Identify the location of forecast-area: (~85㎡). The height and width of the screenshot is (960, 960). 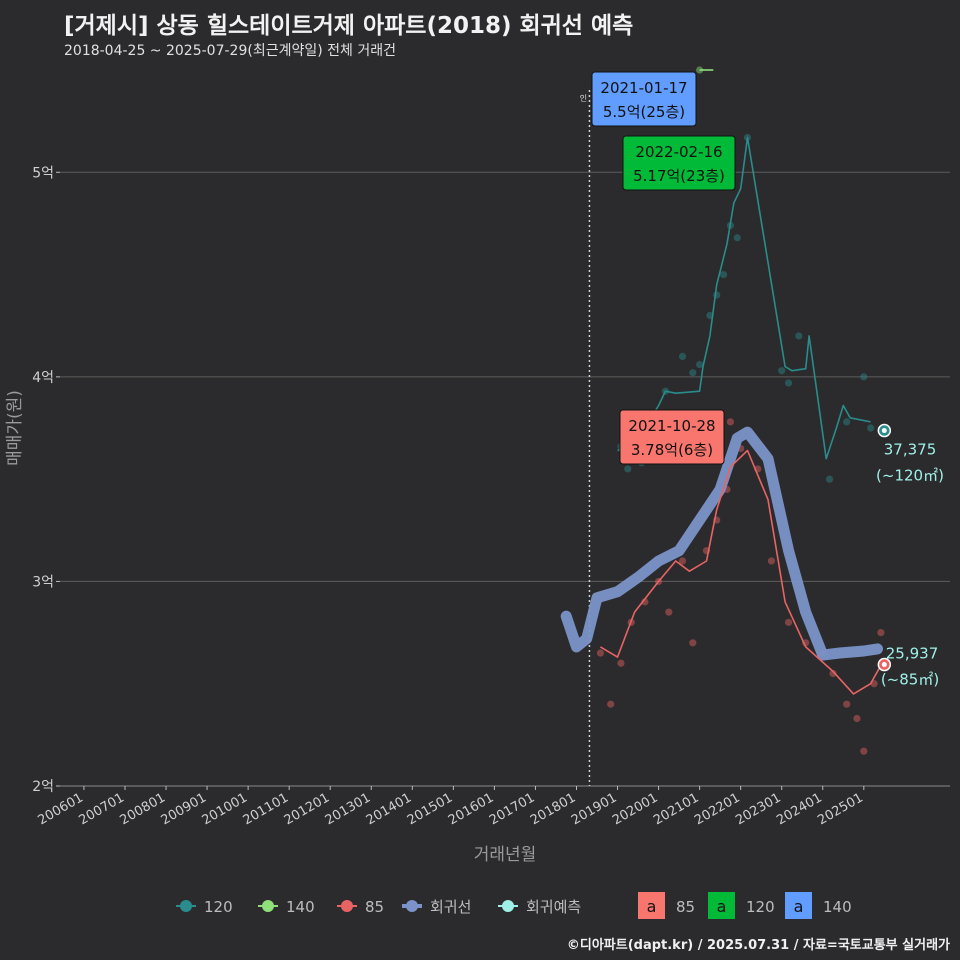
(910, 680).